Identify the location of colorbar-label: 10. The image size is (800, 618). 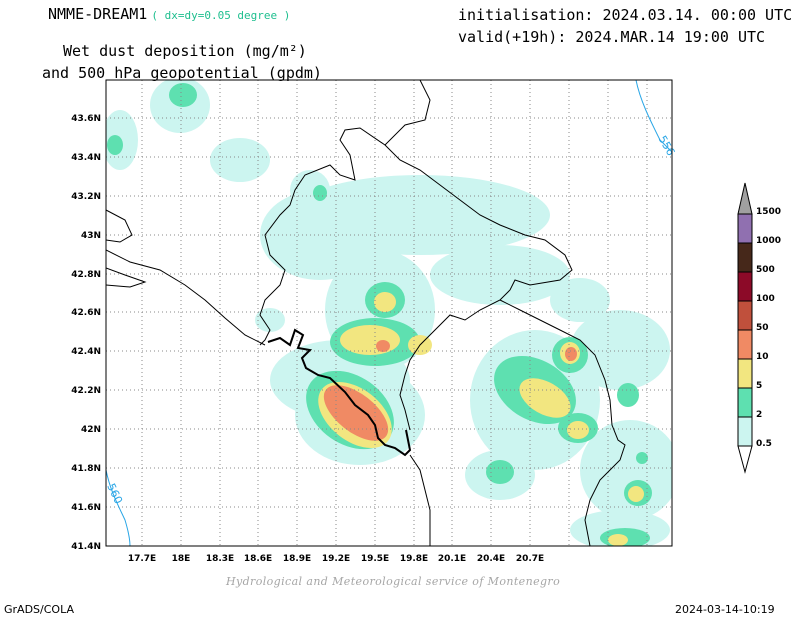
(762, 357).